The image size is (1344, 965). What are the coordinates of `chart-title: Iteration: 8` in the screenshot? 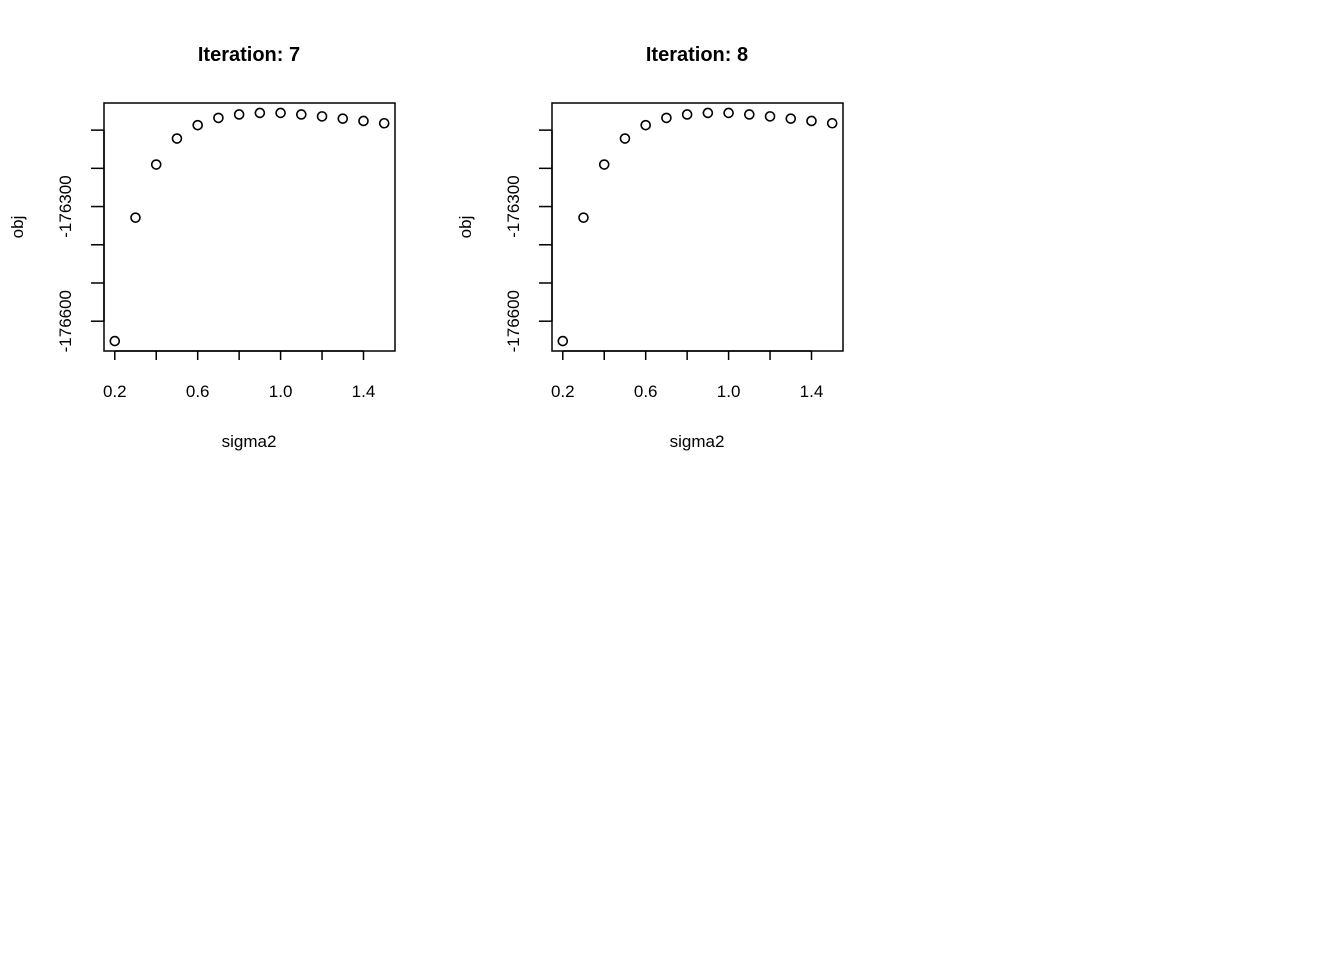 It's located at (697, 55).